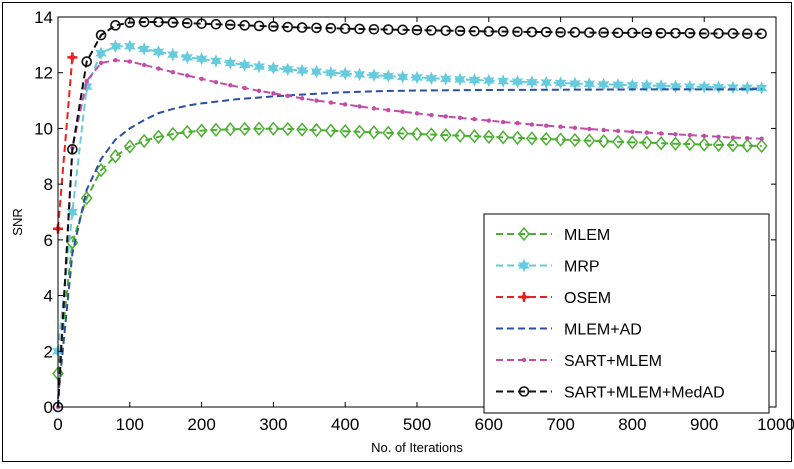 The width and height of the screenshot is (794, 469). Describe the element at coordinates (417, 447) in the screenshot. I see `x-axis-label: No. of Iterations` at that location.